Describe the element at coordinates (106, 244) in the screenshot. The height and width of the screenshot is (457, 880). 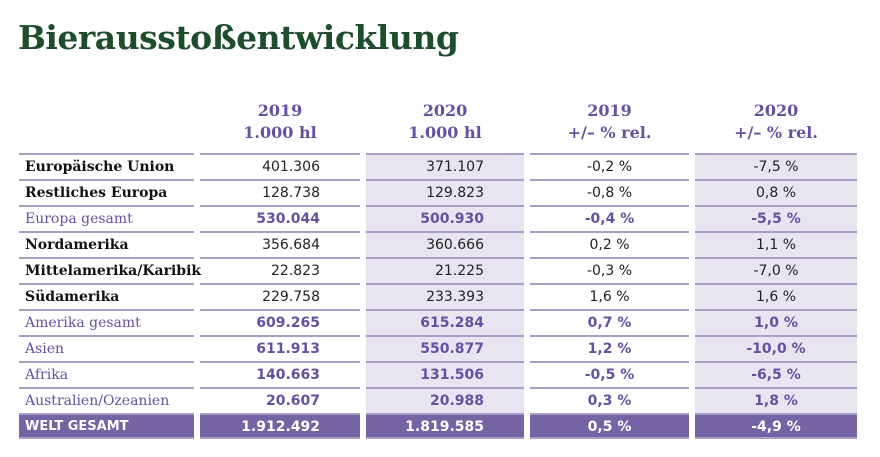
I see `row-label: Nordamerika` at that location.